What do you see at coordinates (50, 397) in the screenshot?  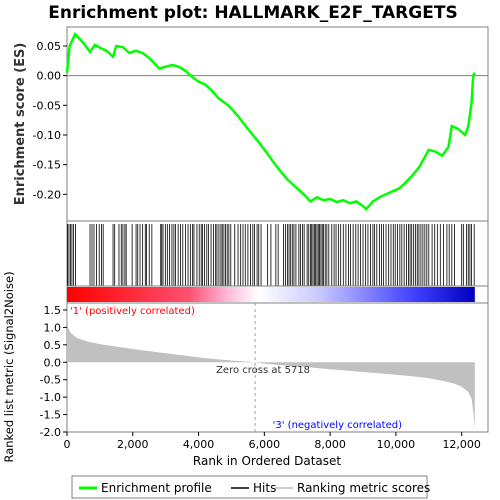 I see `metric-tick-label: -1.0` at bounding box center [50, 397].